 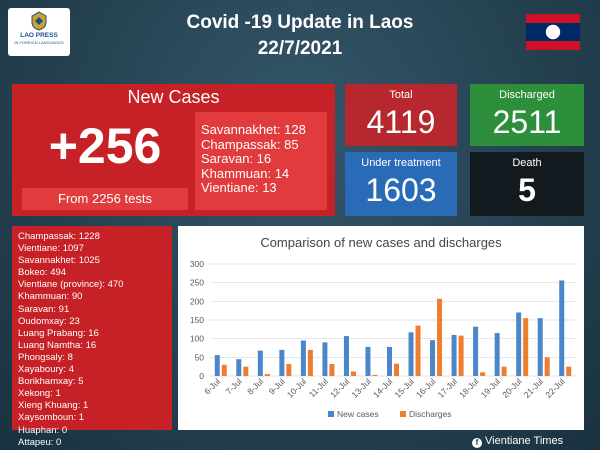 What do you see at coordinates (49, 321) in the screenshot?
I see `province-total: Oudomxay: 23` at bounding box center [49, 321].